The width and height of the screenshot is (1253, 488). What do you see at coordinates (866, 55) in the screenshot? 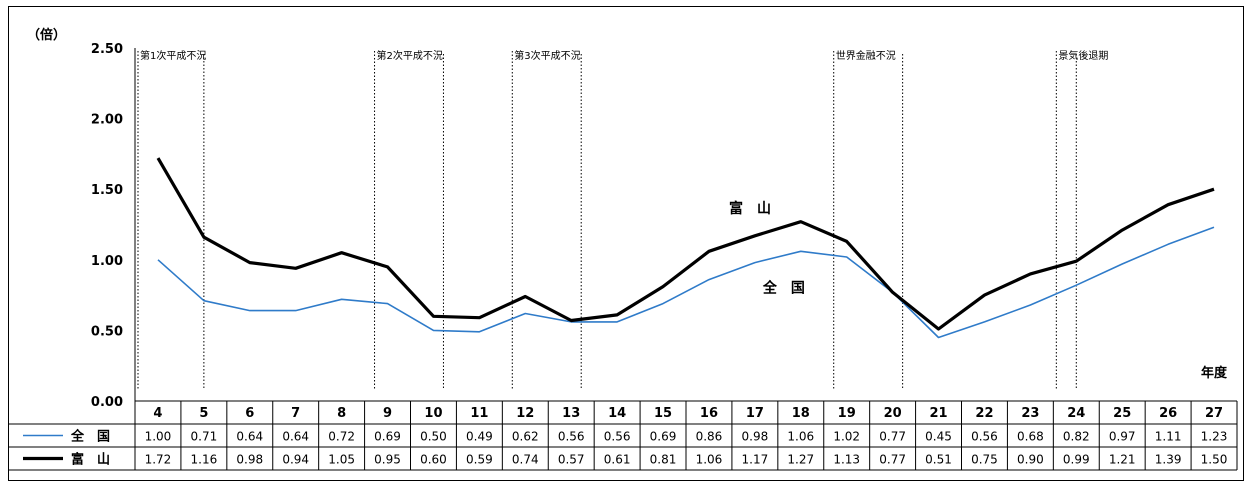
I see `recession-label: 世界金融不況` at bounding box center [866, 55].